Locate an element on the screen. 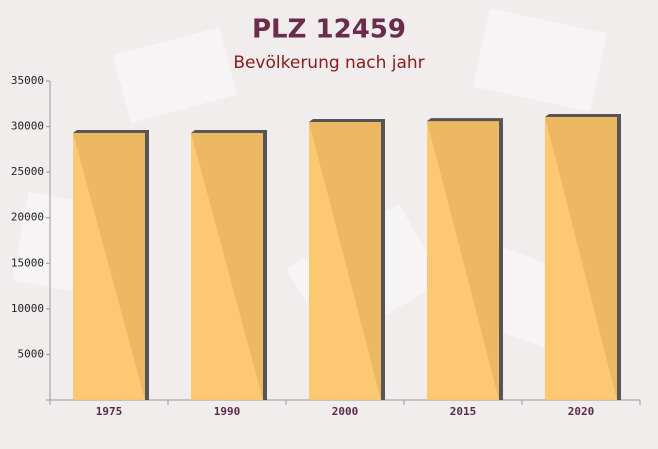 The width and height of the screenshot is (658, 449). x-tick-label: 1975 is located at coordinates (109, 411).